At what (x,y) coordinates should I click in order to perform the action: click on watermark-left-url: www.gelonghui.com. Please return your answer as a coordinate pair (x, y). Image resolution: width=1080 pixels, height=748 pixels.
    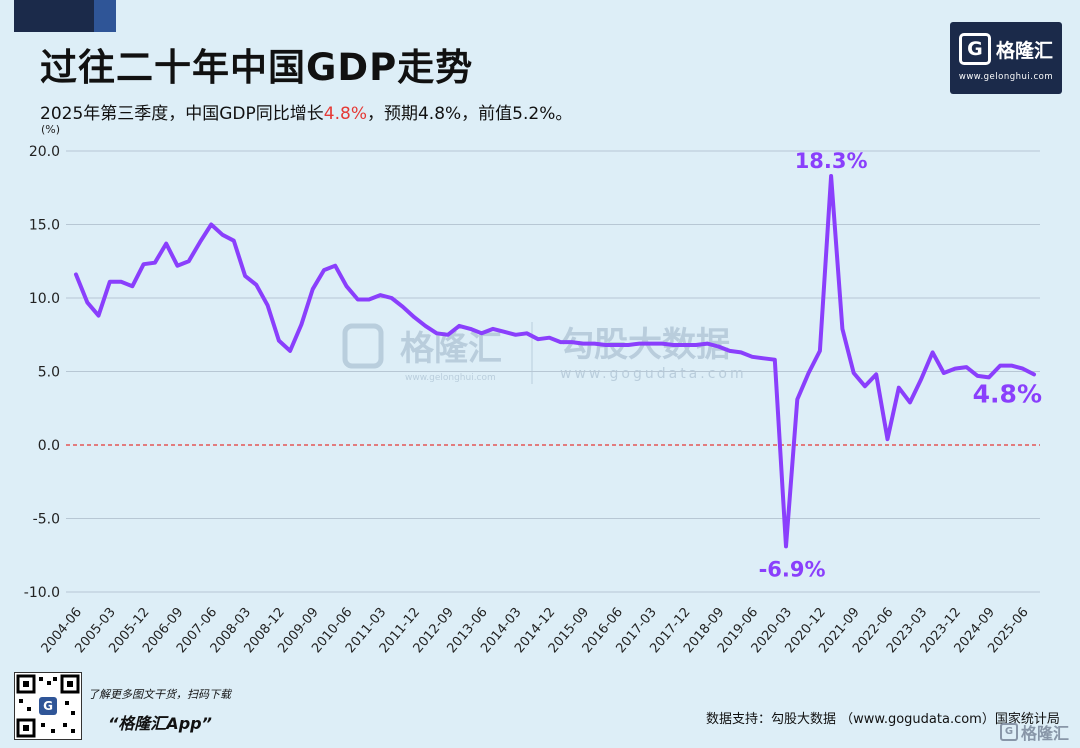
    Looking at the image, I should click on (450, 378).